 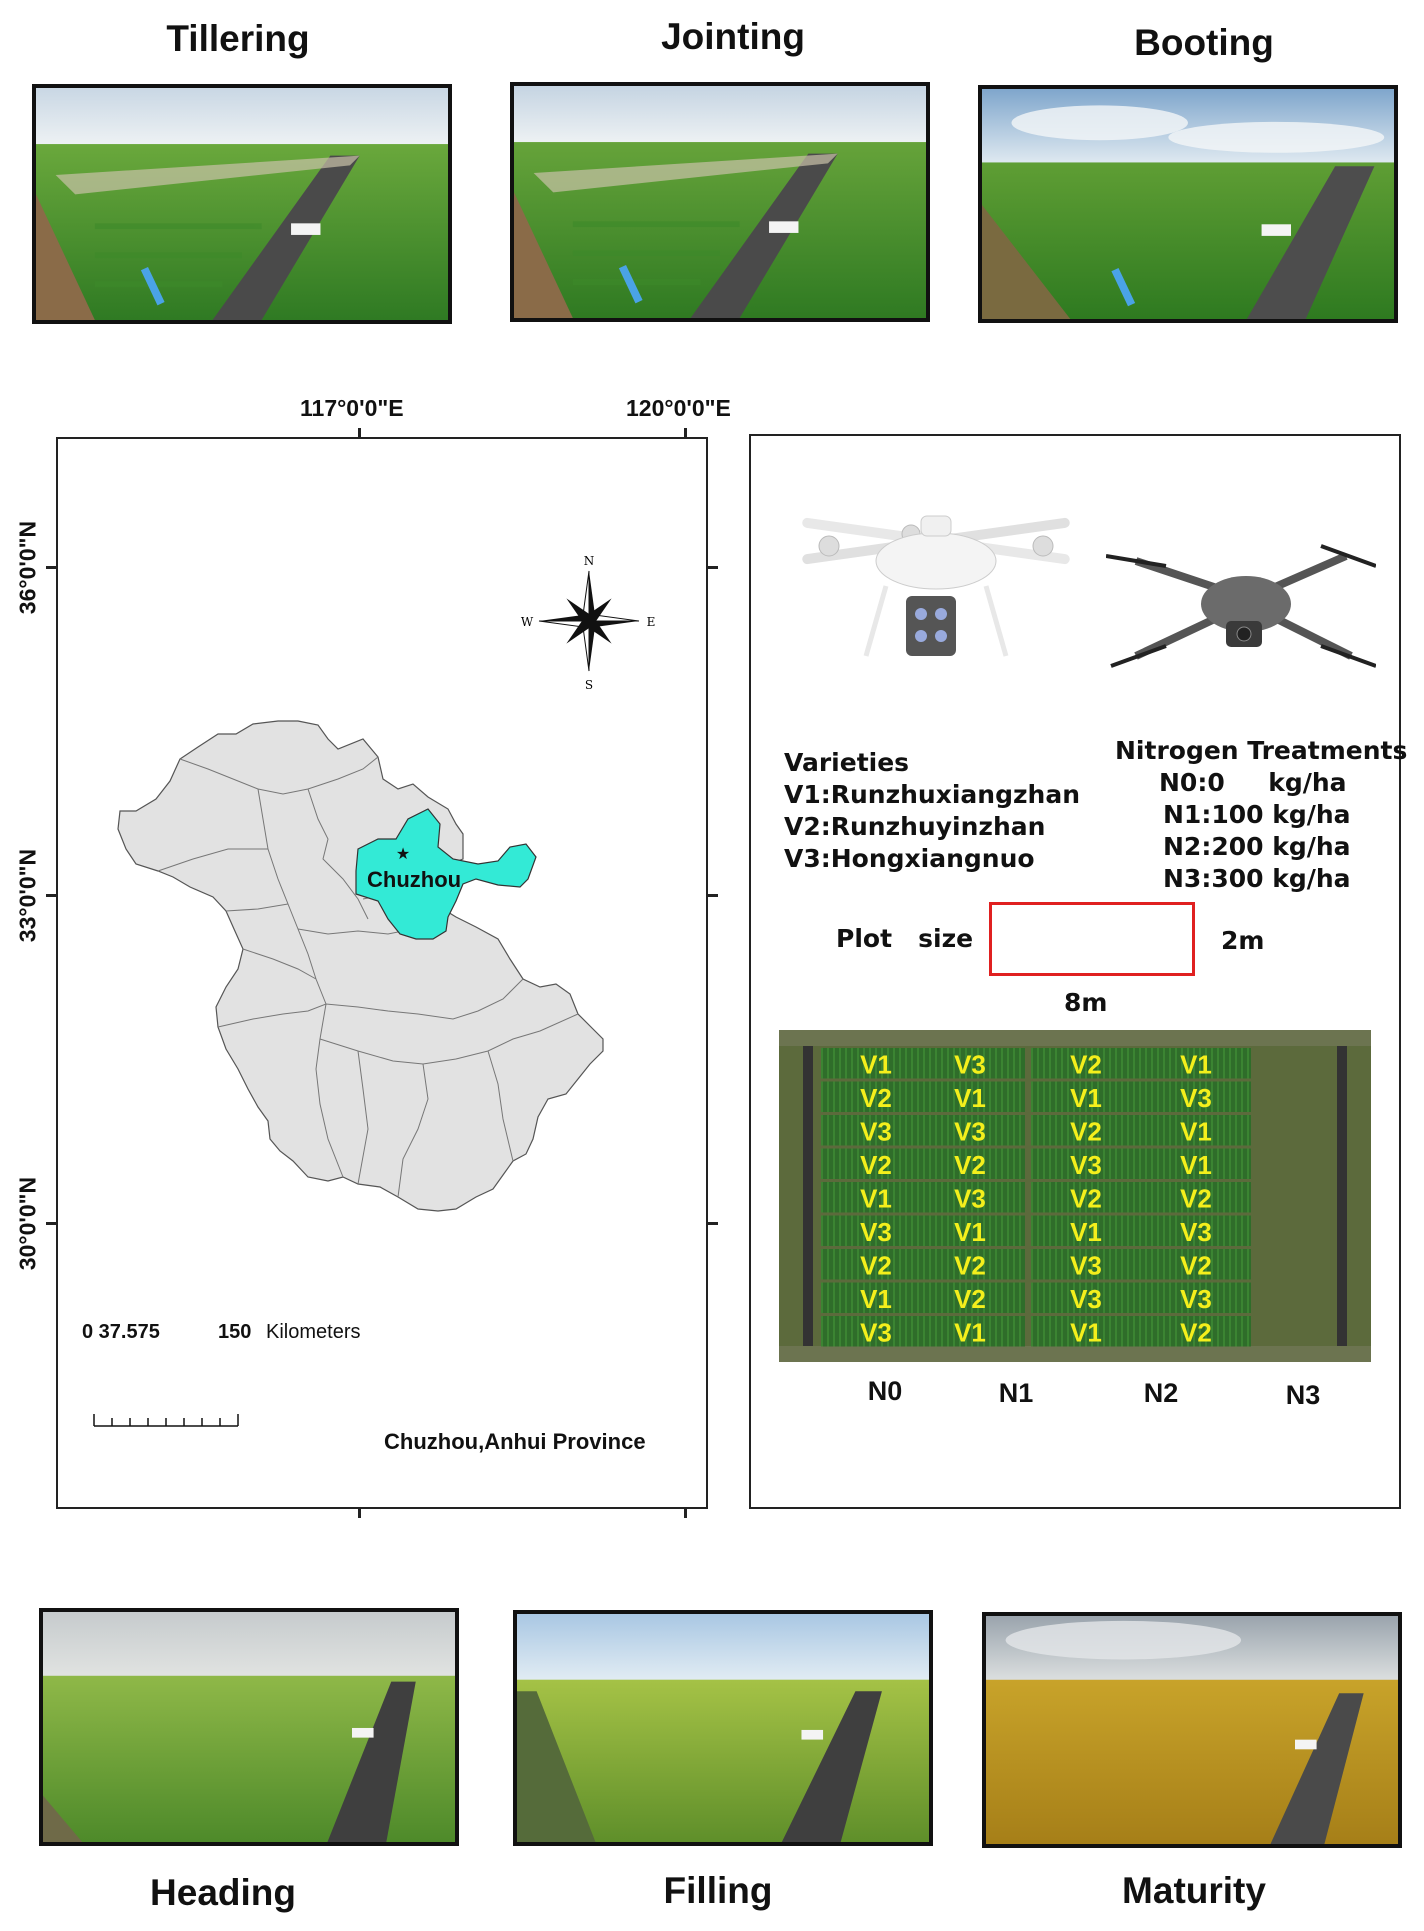 What do you see at coordinates (27, 1223) in the screenshot?
I see `lat-label-30: 30°0'0"N` at bounding box center [27, 1223].